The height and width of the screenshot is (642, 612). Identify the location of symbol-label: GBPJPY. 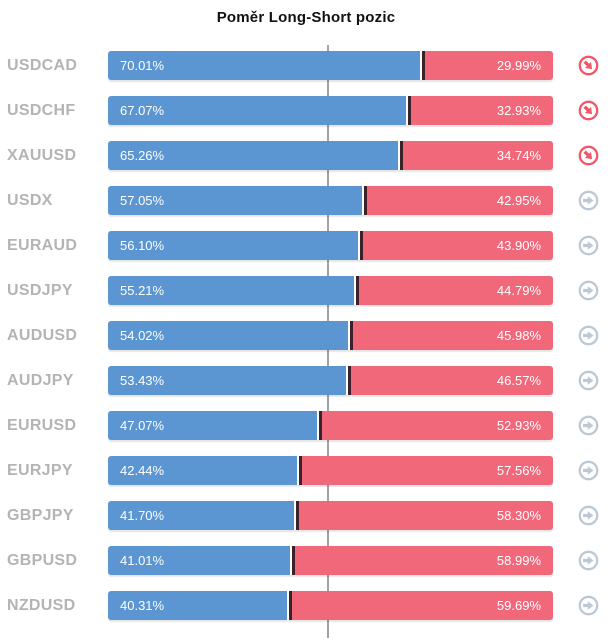
(40, 515).